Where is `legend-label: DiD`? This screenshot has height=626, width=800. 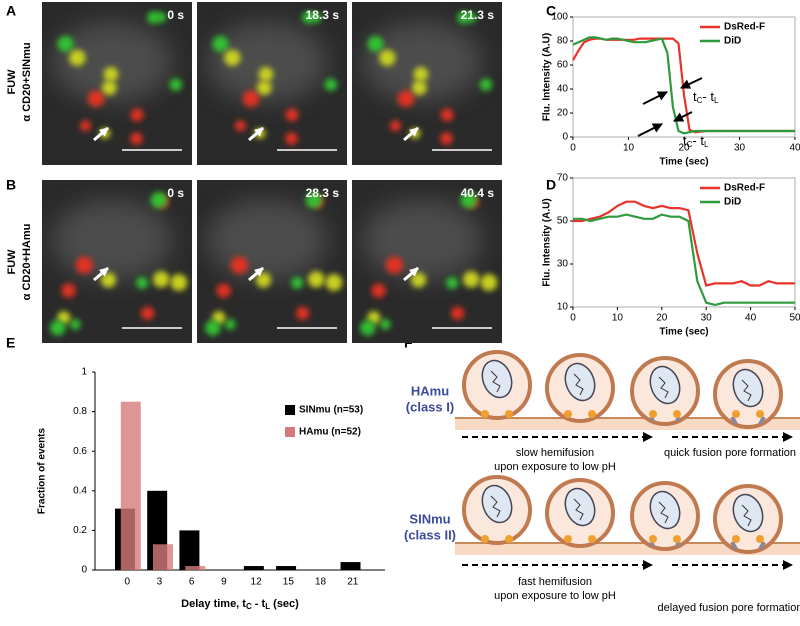
legend-label: DiD is located at coordinates (732, 41).